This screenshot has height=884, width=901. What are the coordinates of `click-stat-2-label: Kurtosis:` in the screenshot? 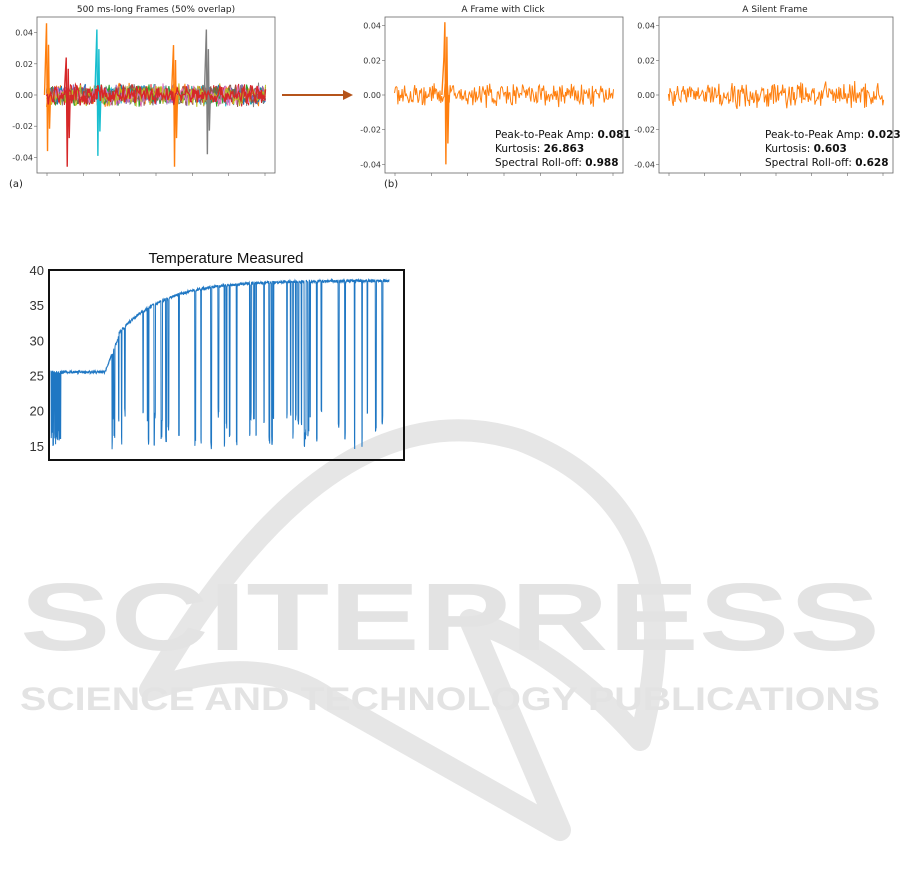 It's located at (519, 149).